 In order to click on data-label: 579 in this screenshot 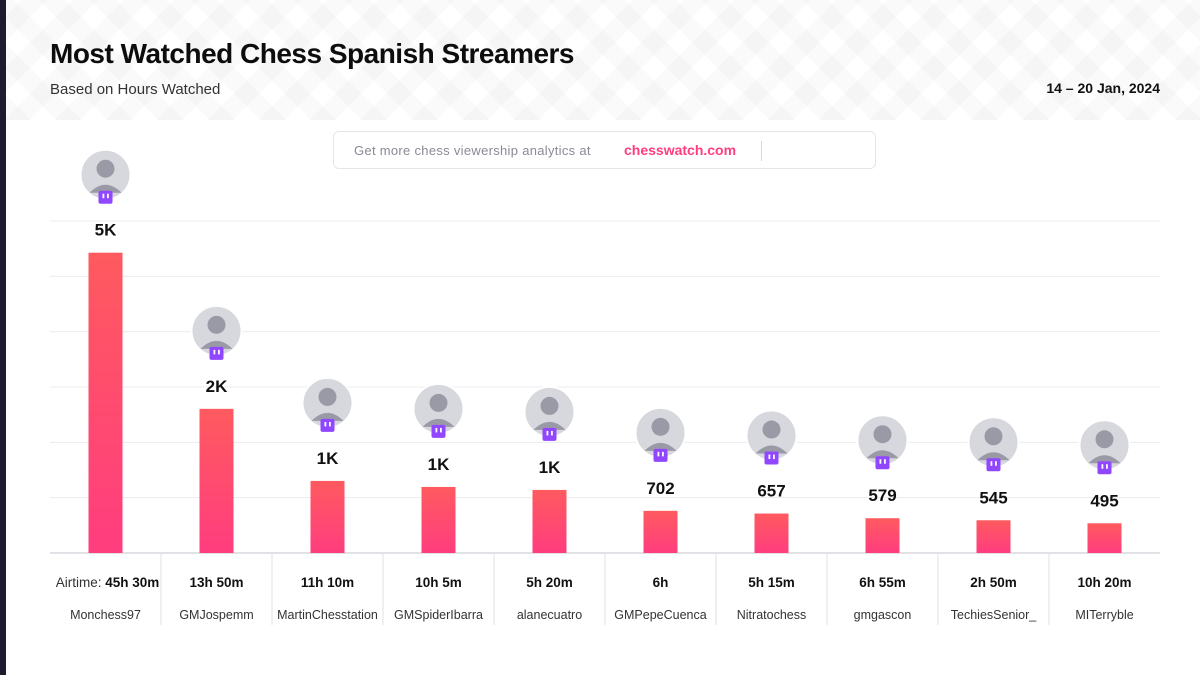, I will do `click(882, 495)`.